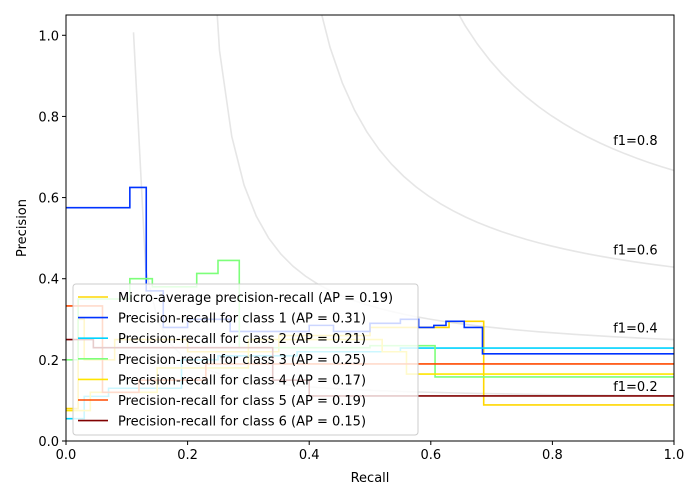  Describe the element at coordinates (635, 329) in the screenshot. I see `iso-f1-label: f1=0.4` at that location.